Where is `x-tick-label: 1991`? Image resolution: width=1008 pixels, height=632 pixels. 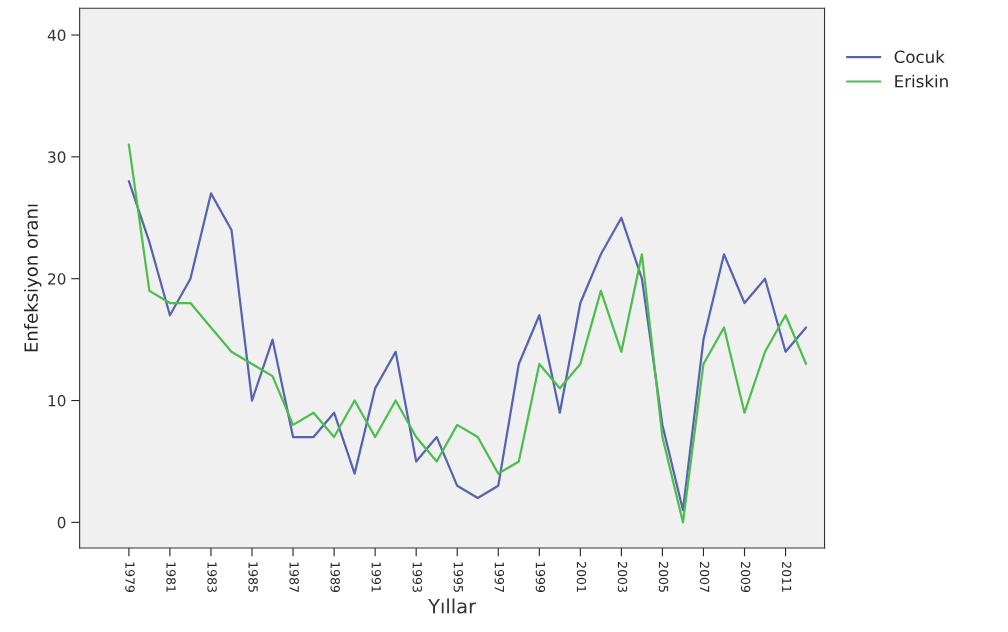
x-tick-label: 1991 is located at coordinates (376, 577).